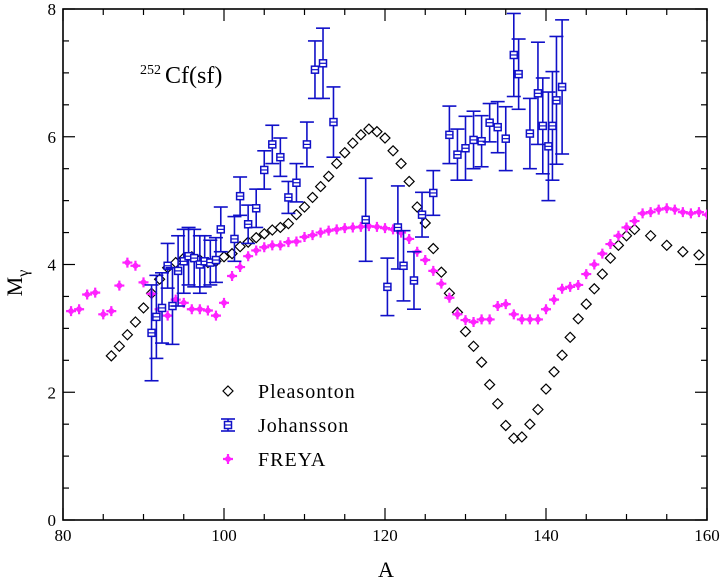 This screenshot has height=581, width=722. I want to click on y-axis-label: Mγ, so click(17, 283).